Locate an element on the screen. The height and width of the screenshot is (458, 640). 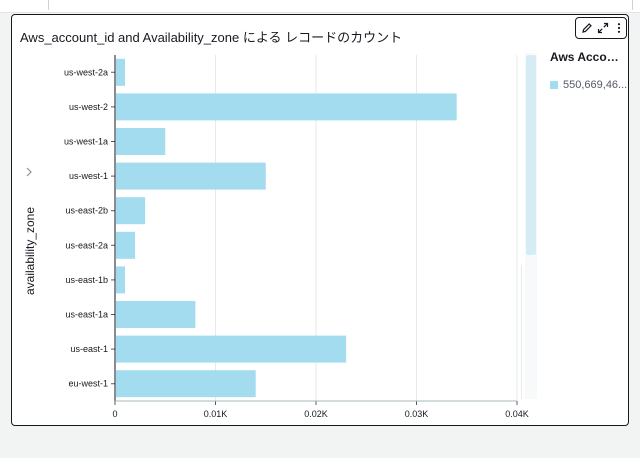
y-tick-label: us-west-1a is located at coordinates (86, 142).